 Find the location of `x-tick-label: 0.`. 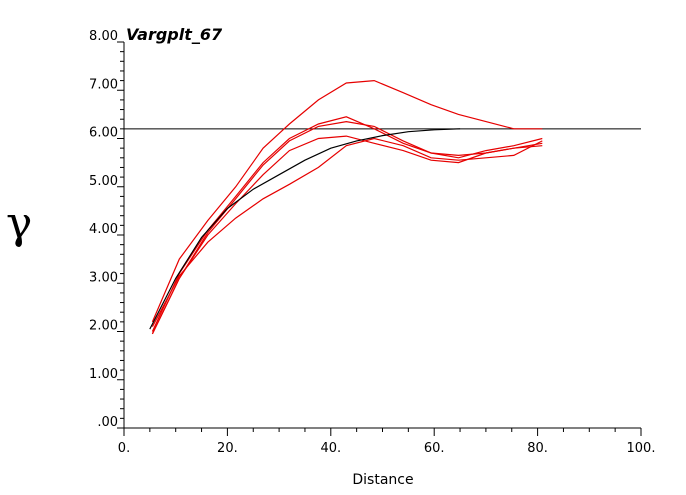

x-tick-label: 0. is located at coordinates (124, 448).